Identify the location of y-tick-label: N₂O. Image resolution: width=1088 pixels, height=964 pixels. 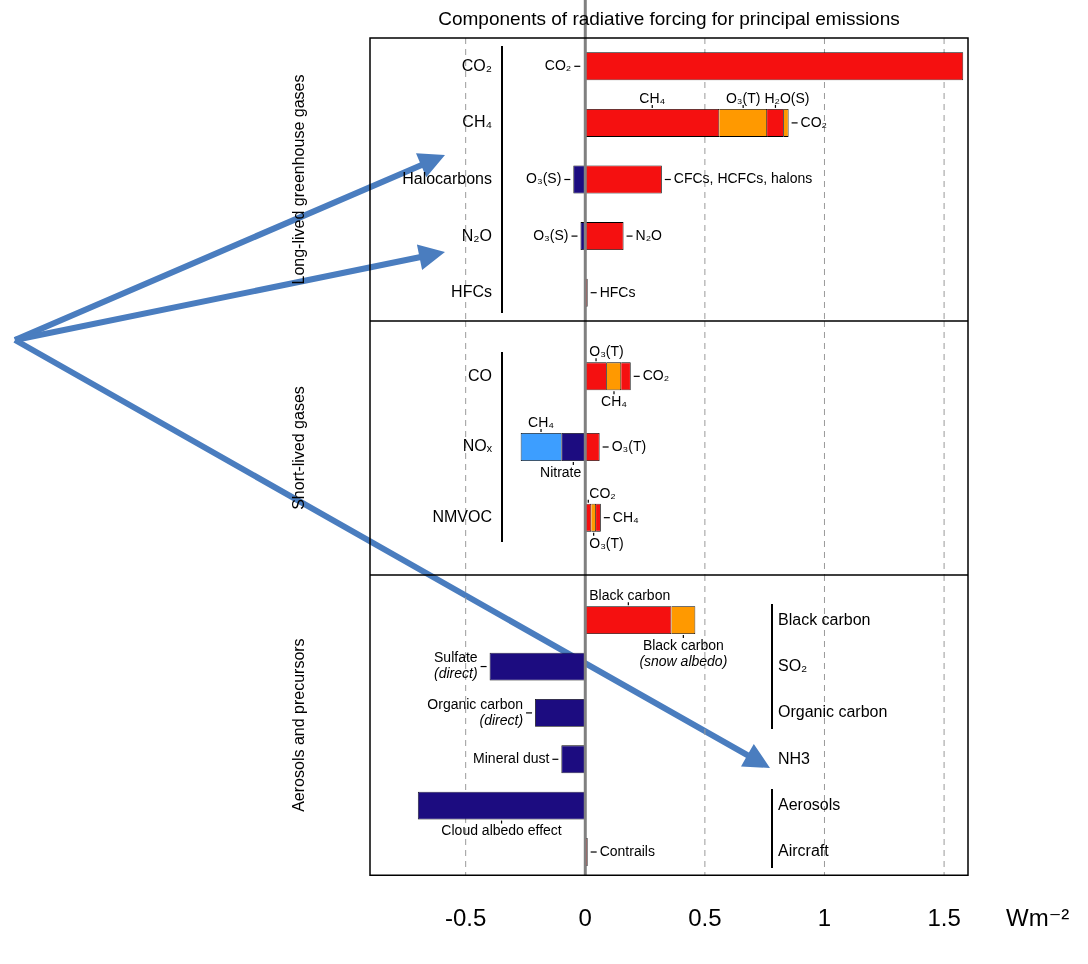
(476, 235).